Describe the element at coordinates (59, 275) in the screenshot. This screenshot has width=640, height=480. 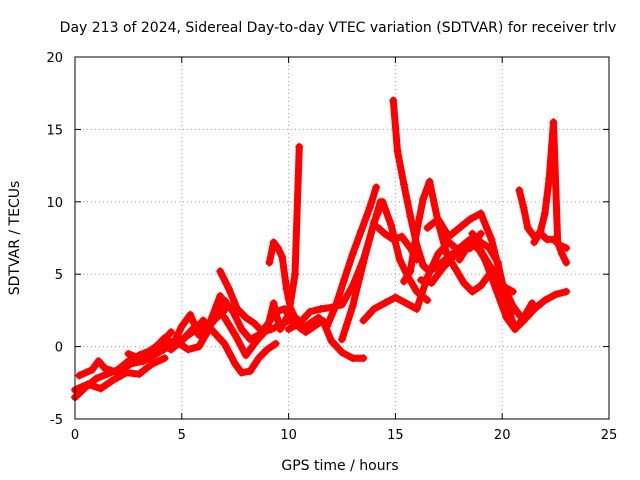
I see `y-tick-label: 5` at that location.